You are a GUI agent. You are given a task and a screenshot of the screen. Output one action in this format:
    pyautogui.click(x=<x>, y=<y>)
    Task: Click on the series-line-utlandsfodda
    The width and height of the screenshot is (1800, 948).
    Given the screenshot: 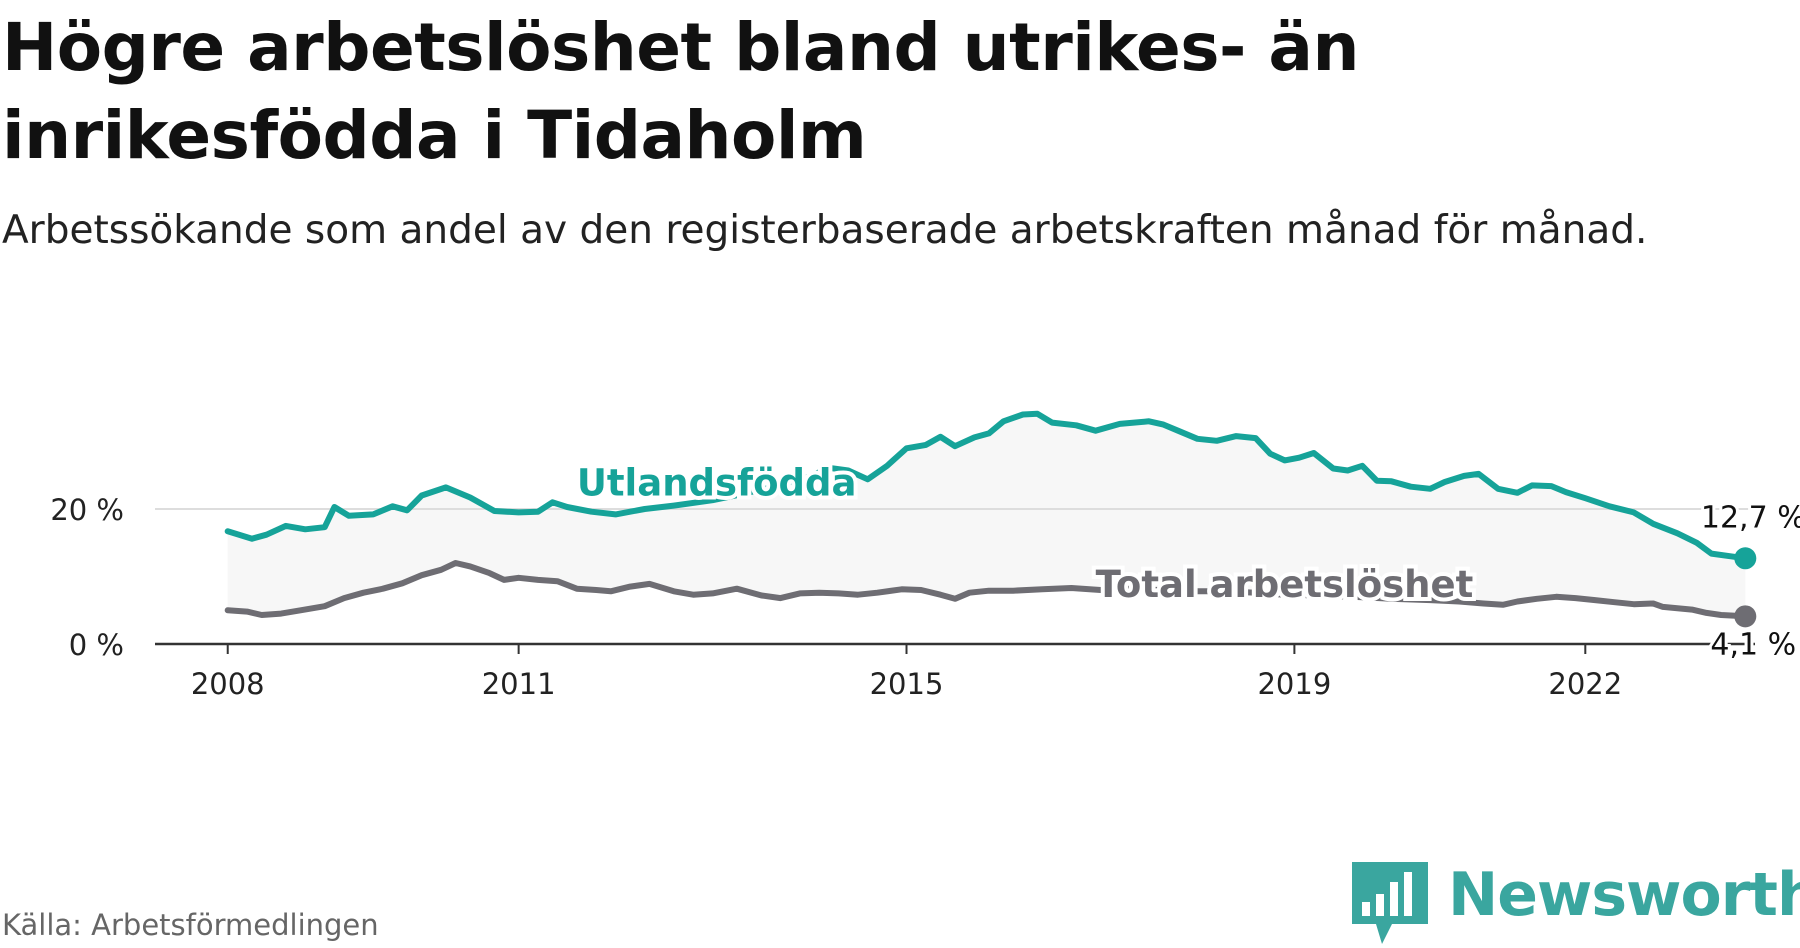 What is the action you would take?
    pyautogui.click(x=986, y=486)
    